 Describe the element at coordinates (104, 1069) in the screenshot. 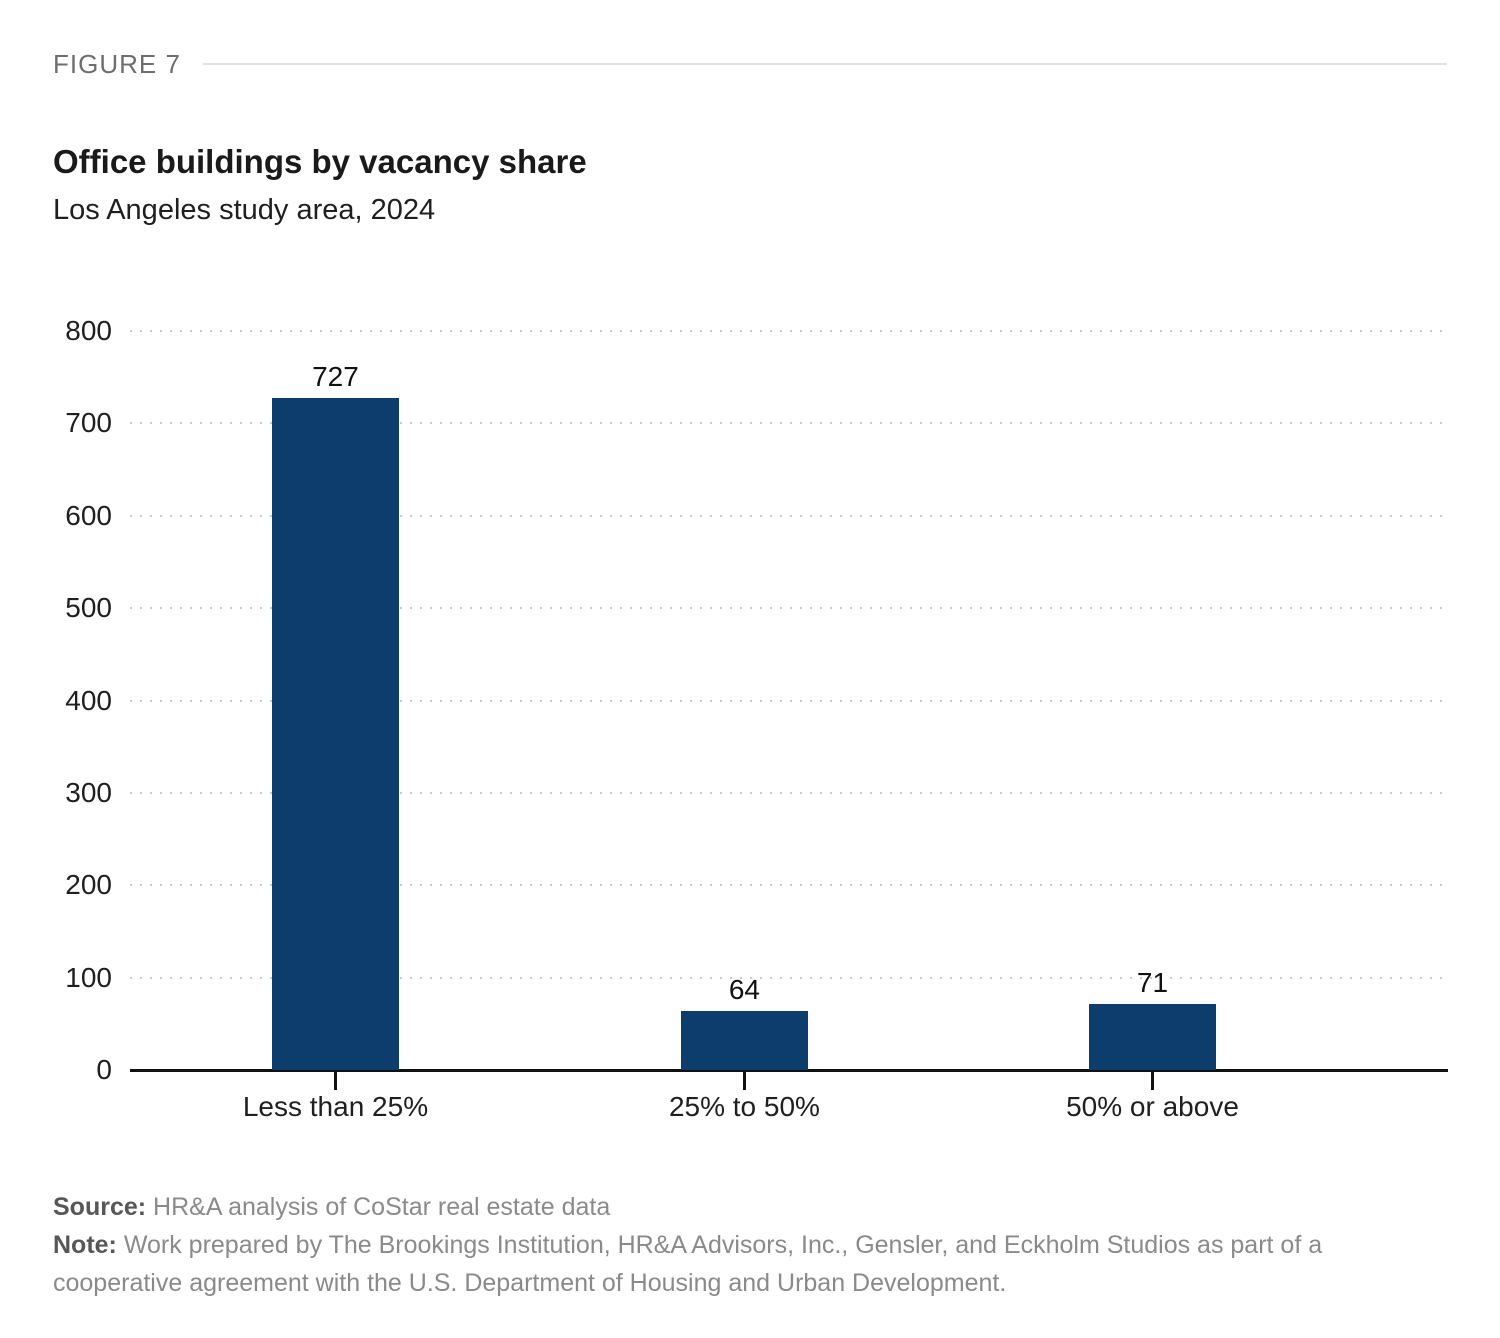

I see `y-tick-label-0: 0` at that location.